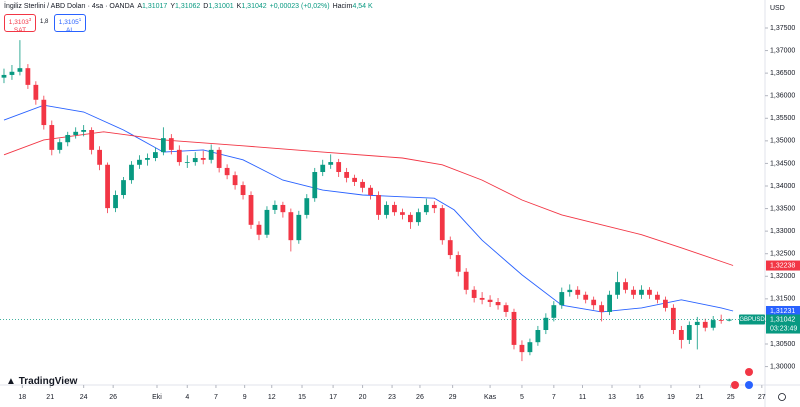 The image size is (800, 407). What do you see at coordinates (363, 397) in the screenshot?
I see `x-tick-label: 20` at bounding box center [363, 397].